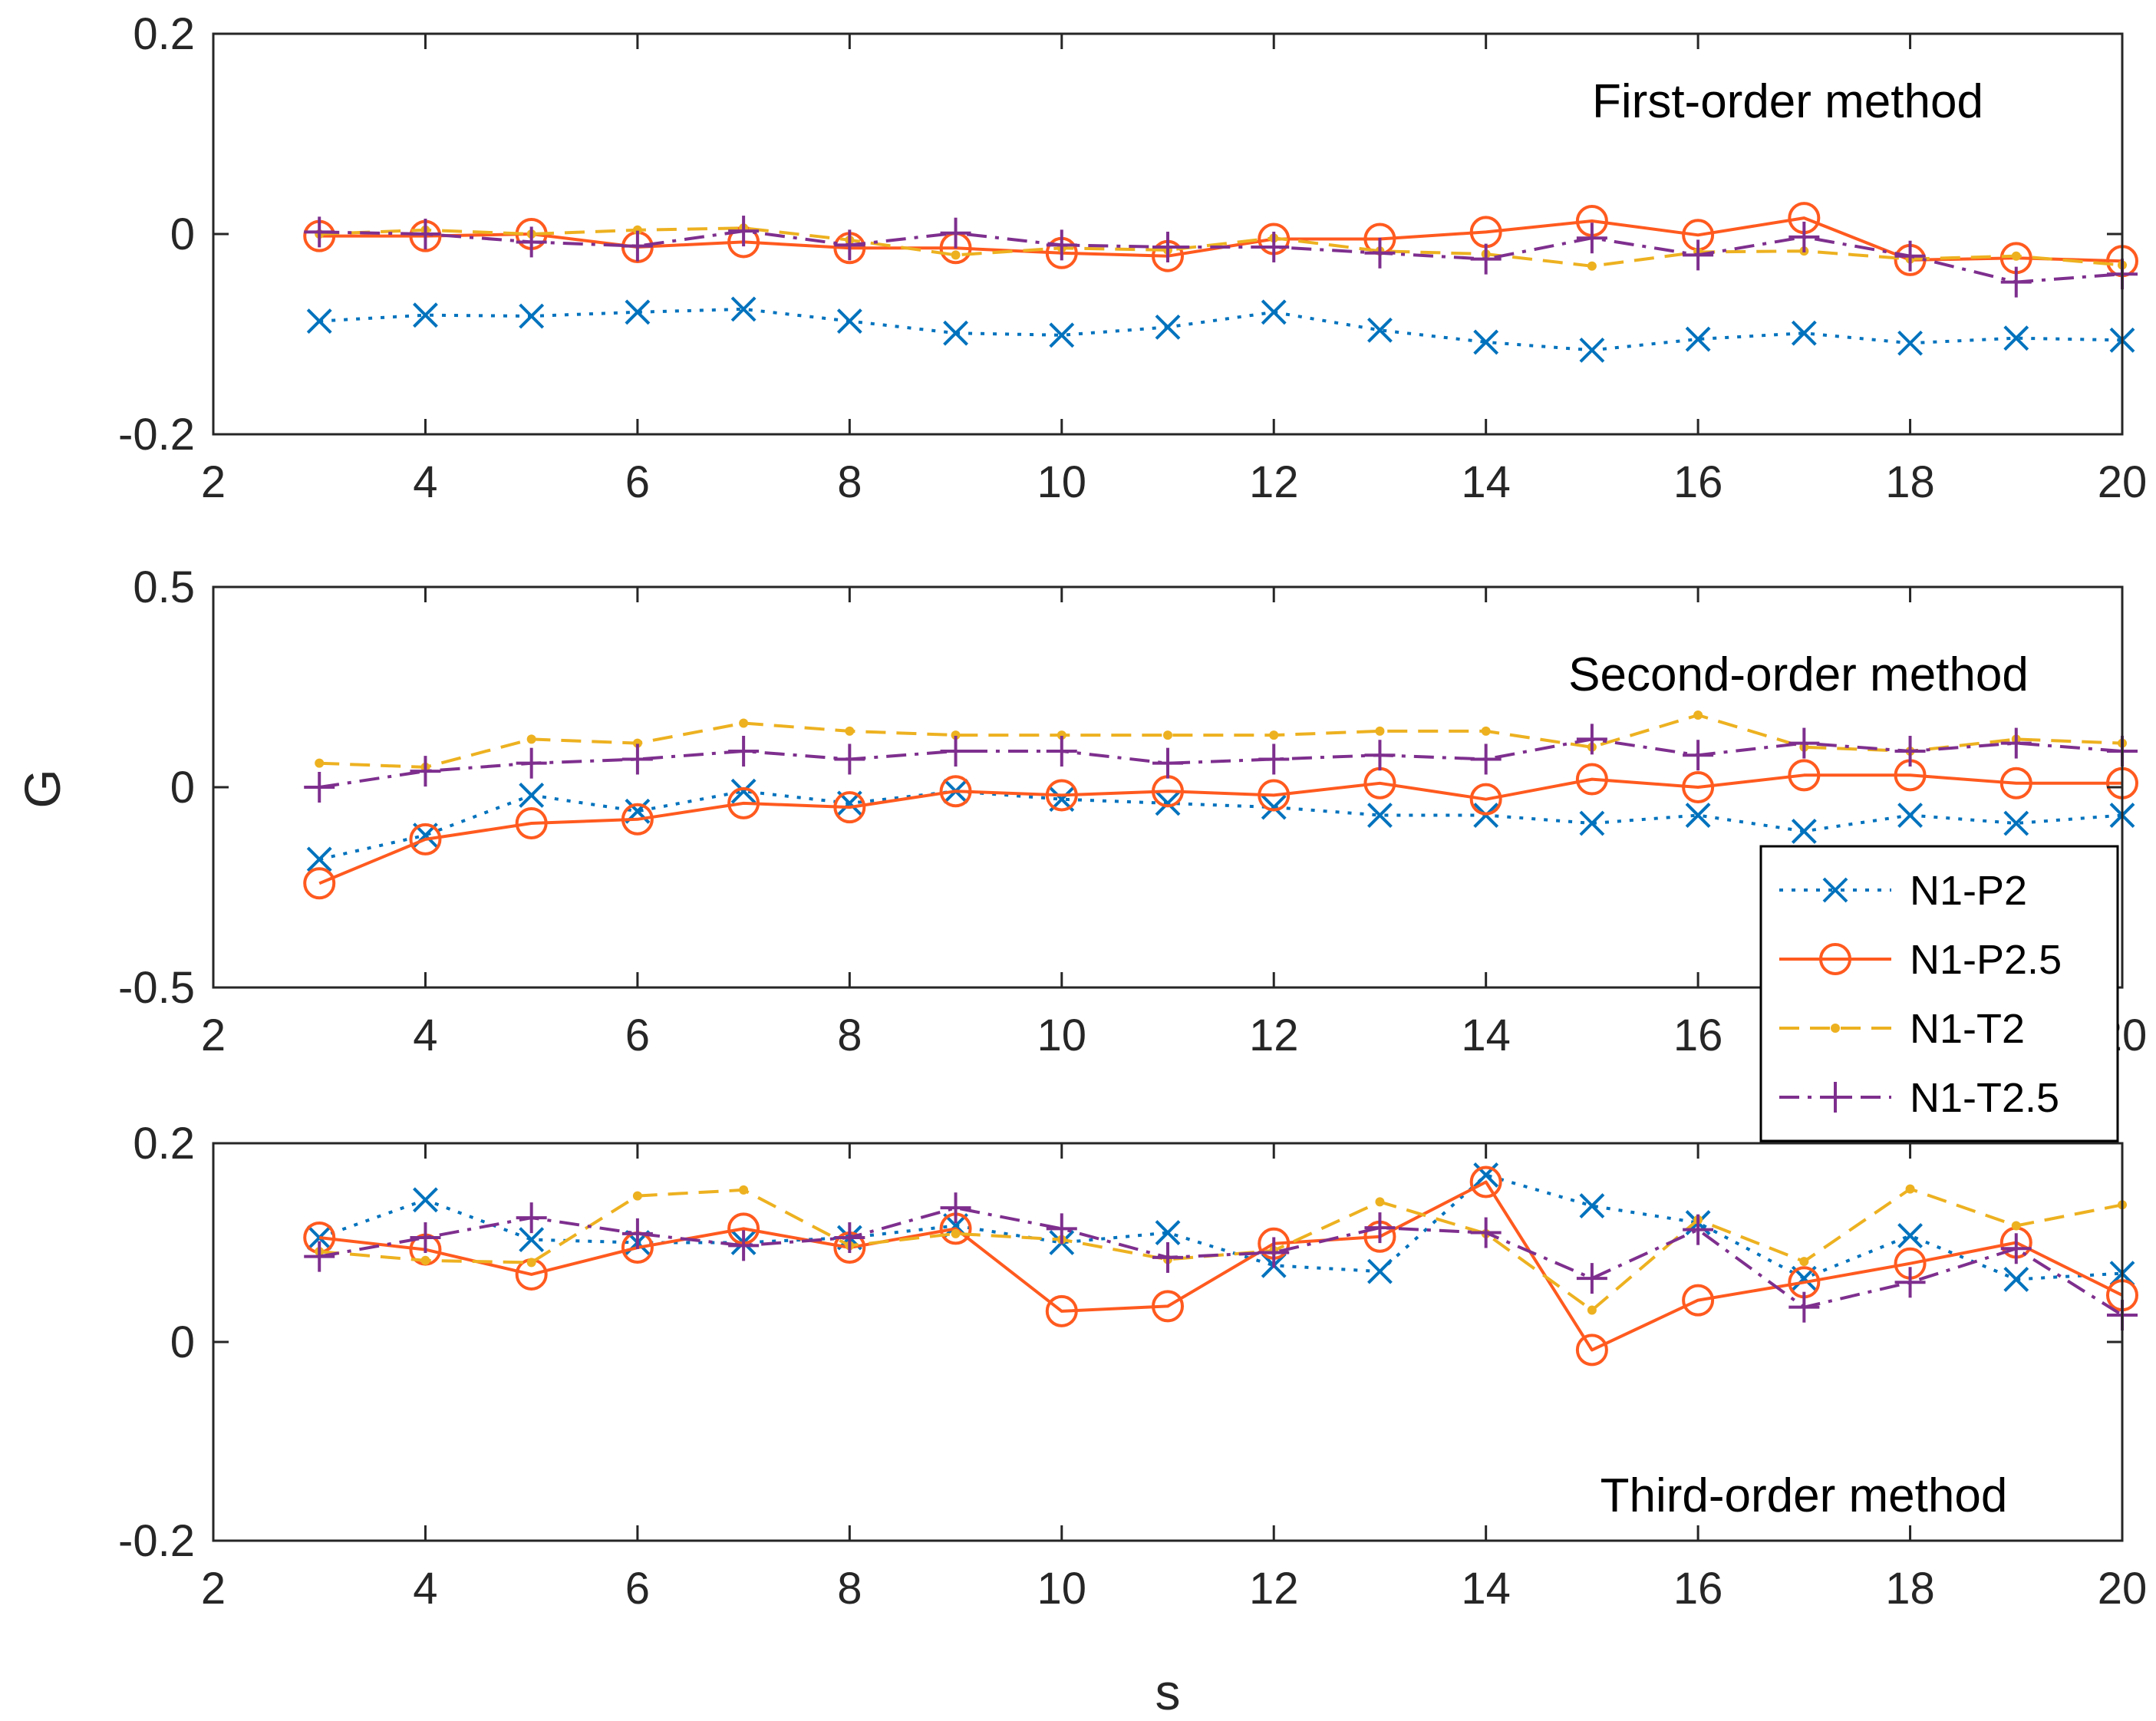 This screenshot has width=2156, height=1721. Describe the element at coordinates (425, 315) in the screenshot. I see `panel-first-order-point-n1-p2-s4` at that location.